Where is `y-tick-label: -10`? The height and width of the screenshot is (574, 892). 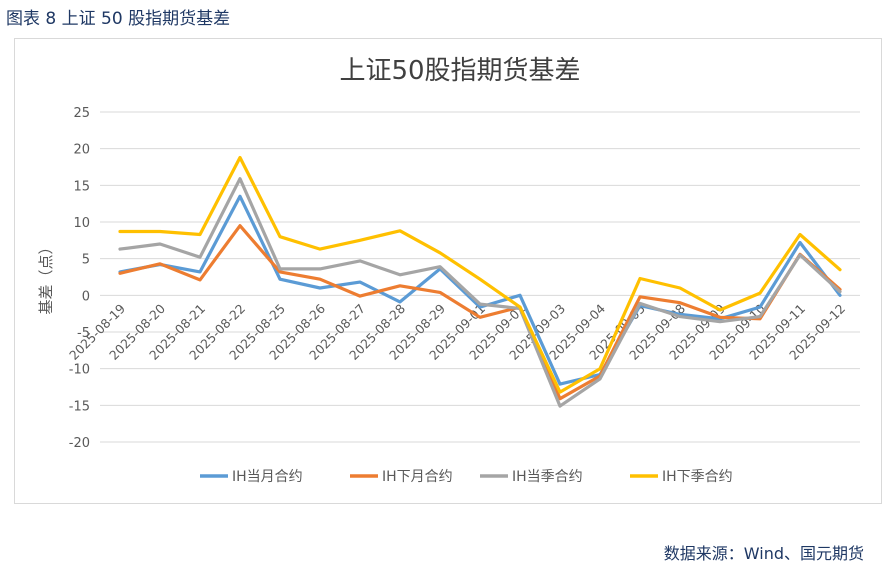 y-tick-label: -10 is located at coordinates (79, 370).